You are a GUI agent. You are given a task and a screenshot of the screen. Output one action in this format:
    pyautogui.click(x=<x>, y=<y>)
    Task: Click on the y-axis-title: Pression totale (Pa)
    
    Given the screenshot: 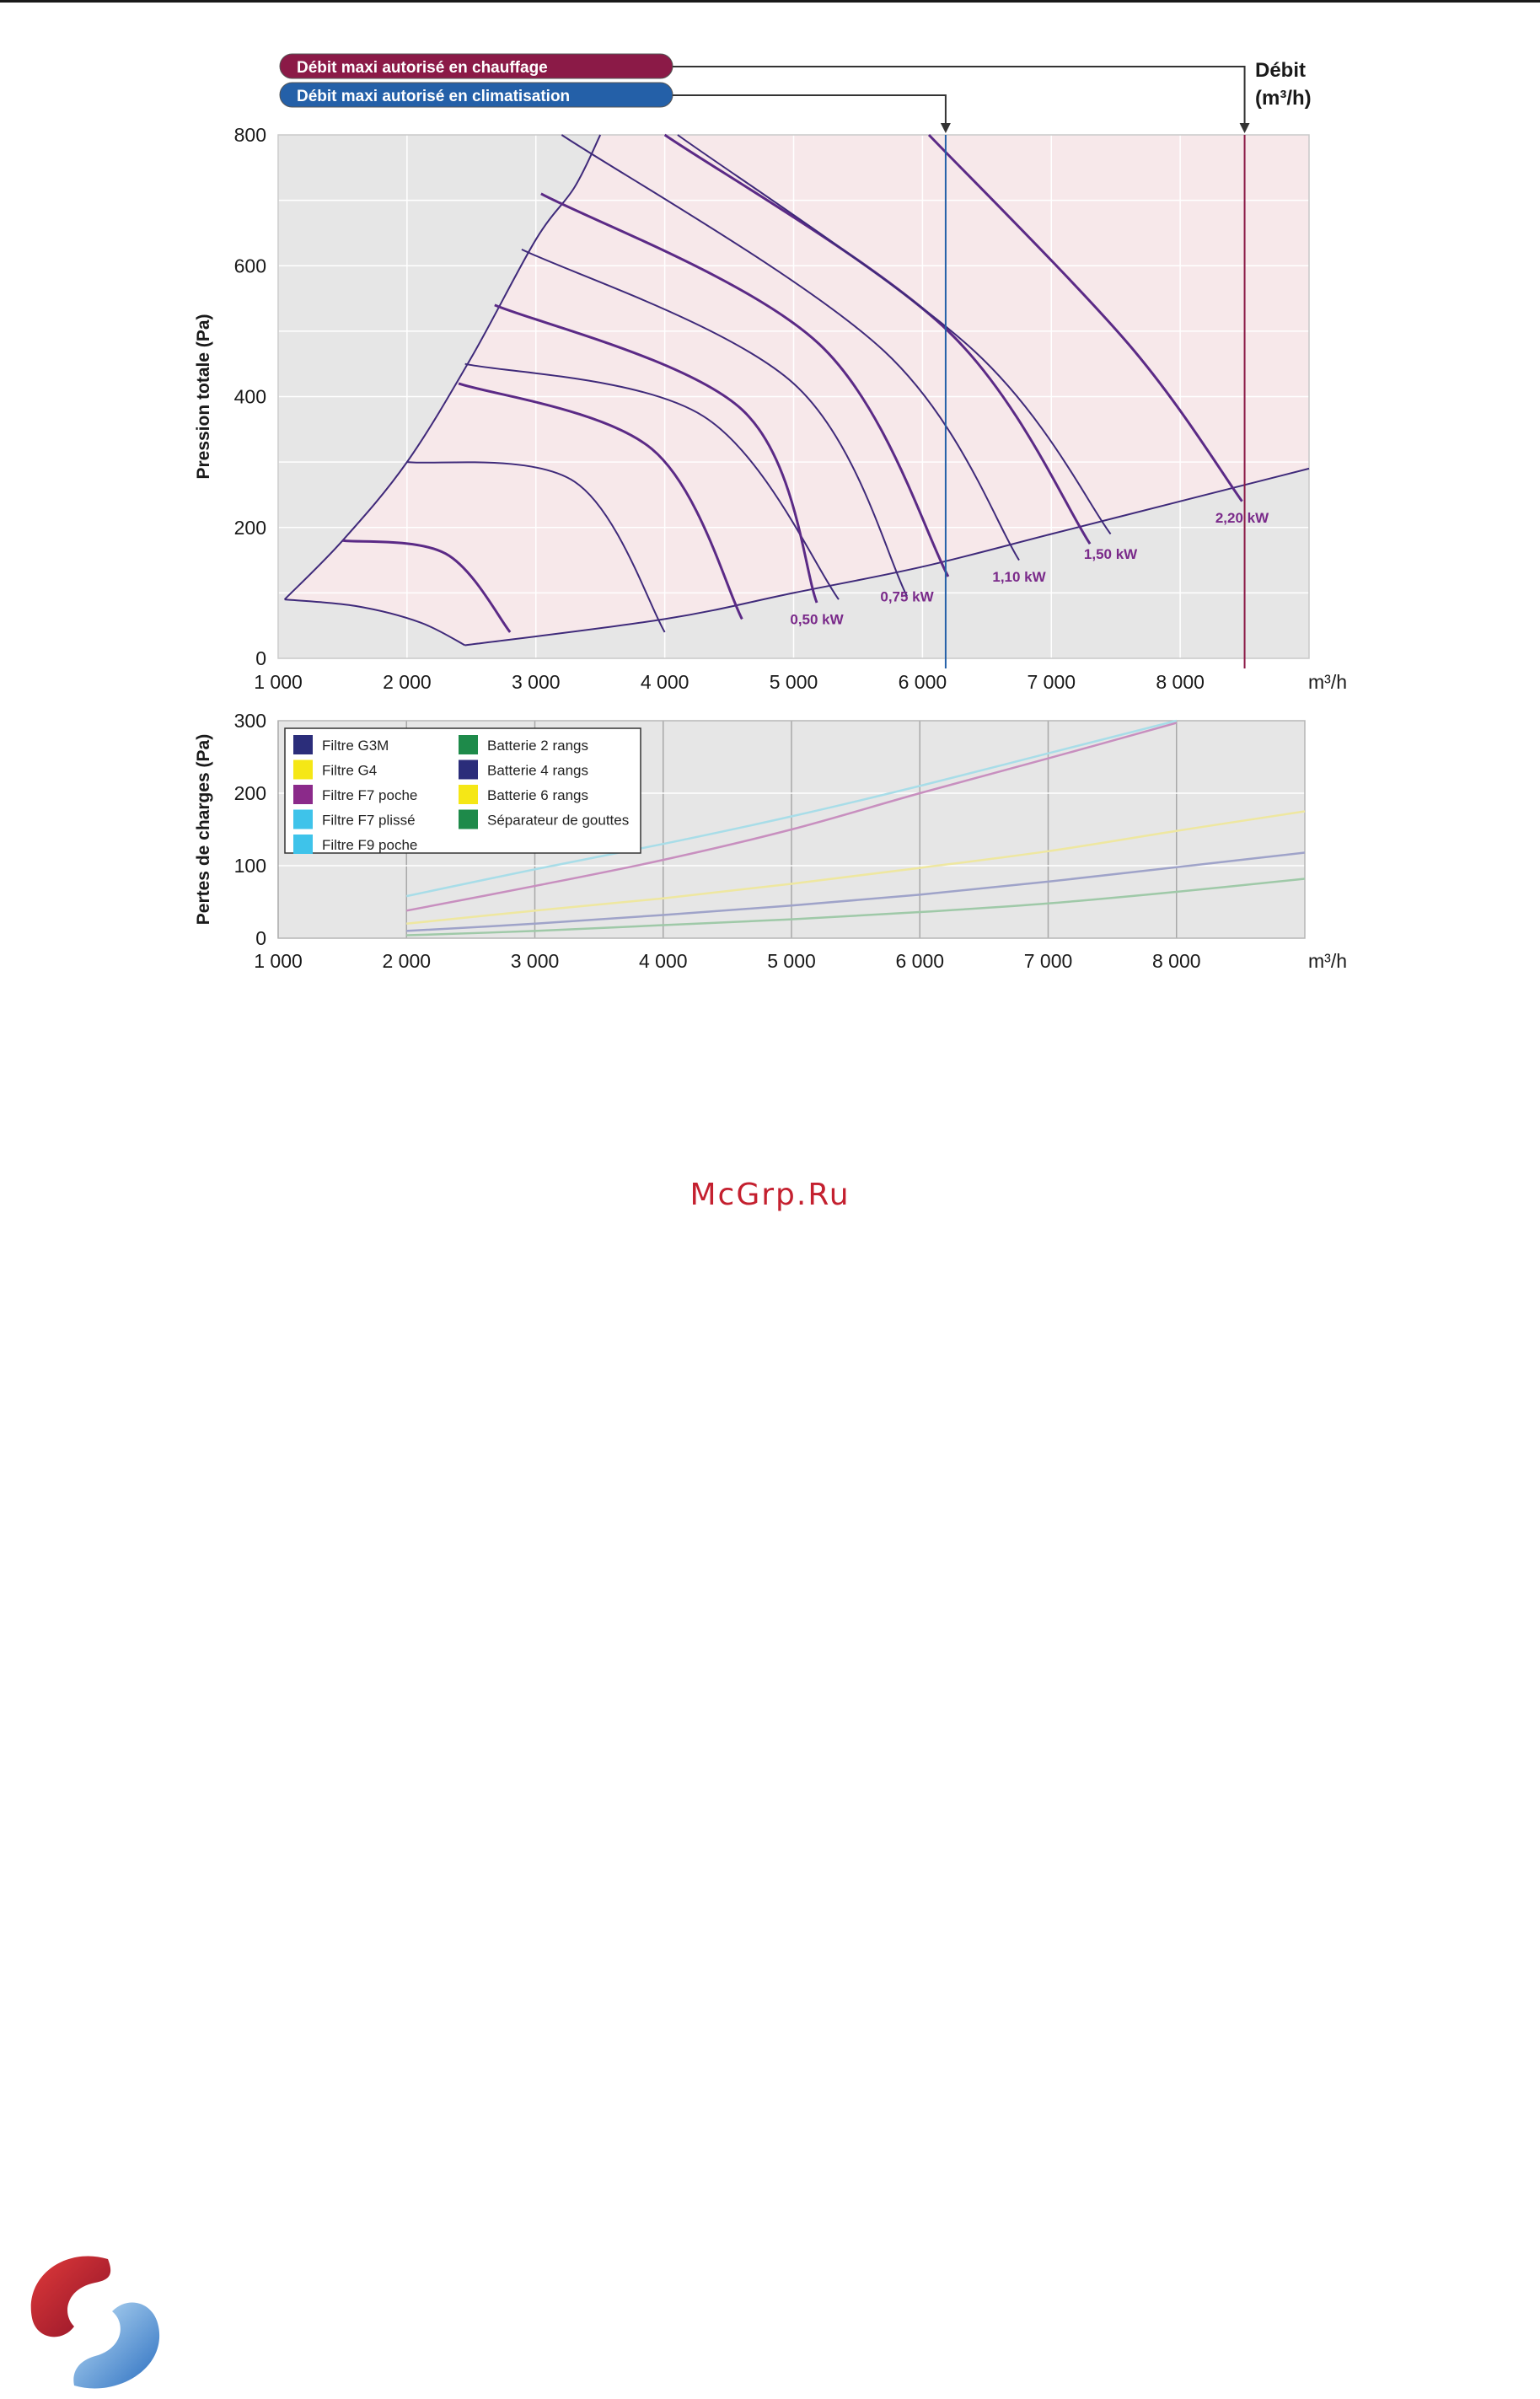 What is the action you would take?
    pyautogui.click(x=203, y=396)
    